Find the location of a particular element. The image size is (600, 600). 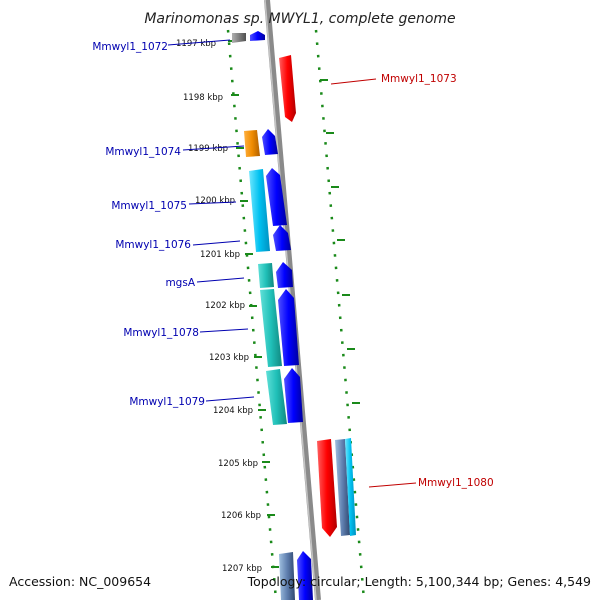

tick-label: 1202 kbp is located at coordinates (225, 306).